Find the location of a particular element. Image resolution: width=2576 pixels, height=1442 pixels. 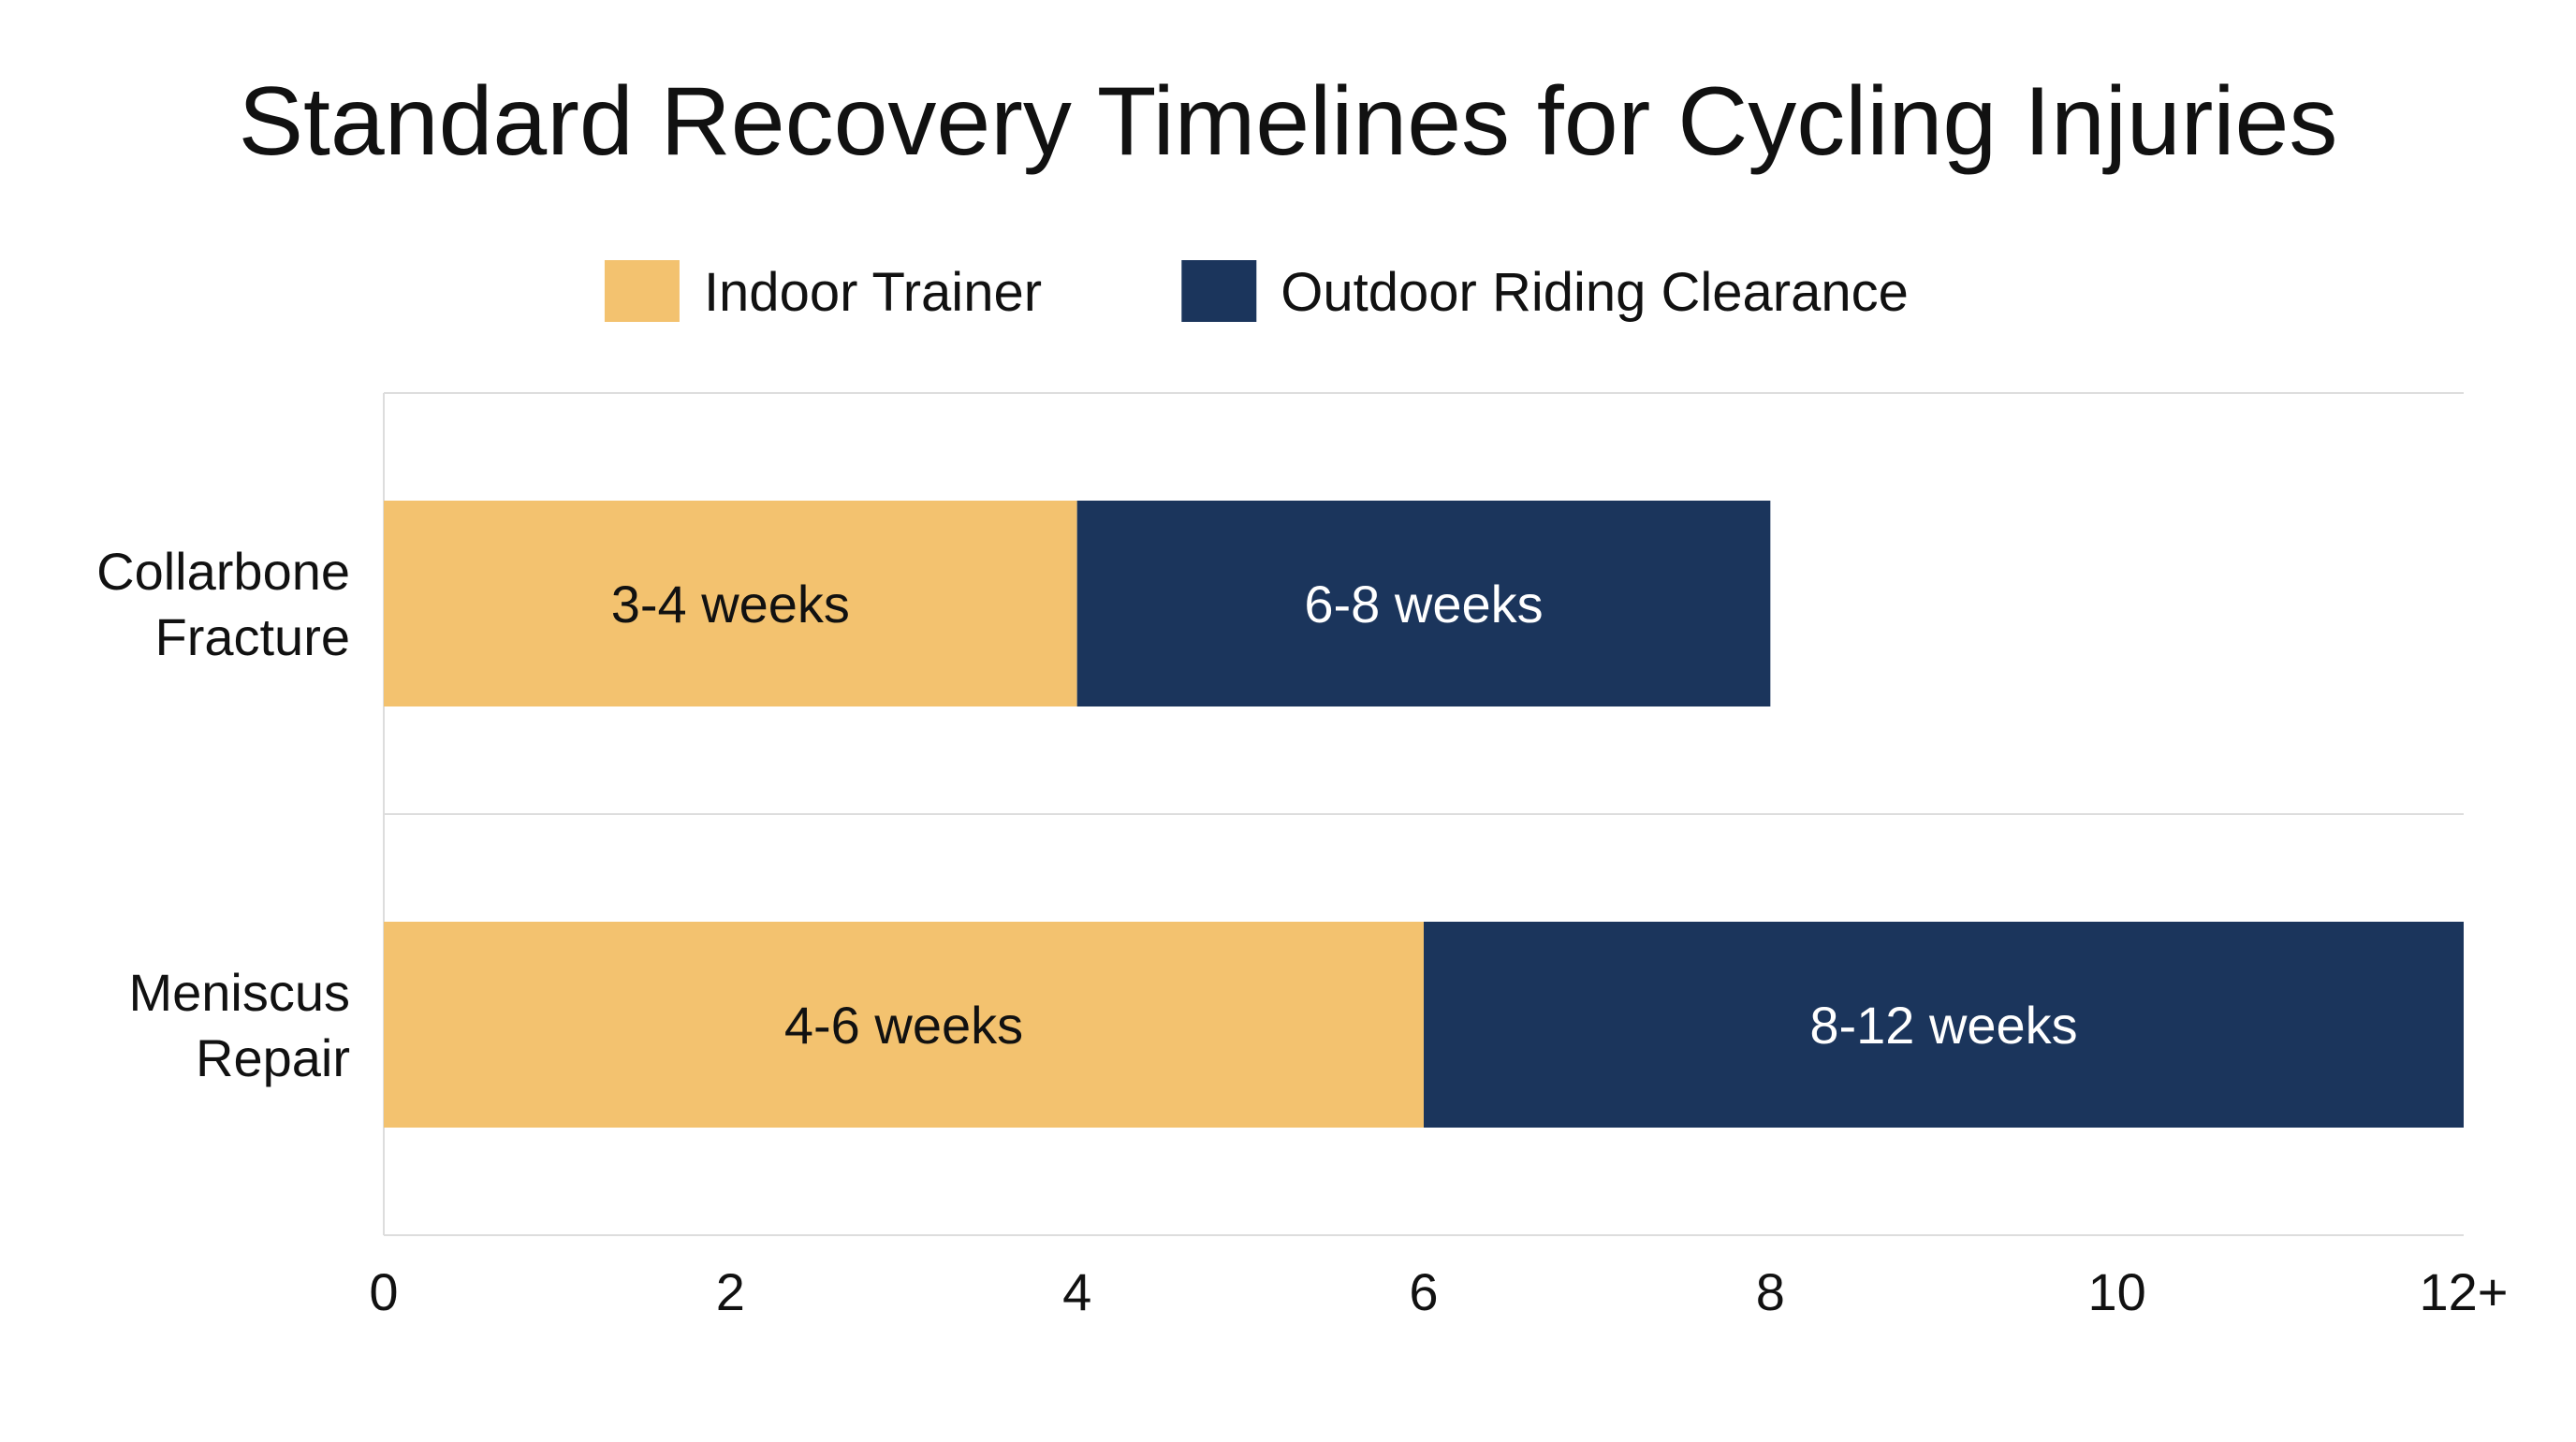

x-tick-label: 6 is located at coordinates (1423, 1291).